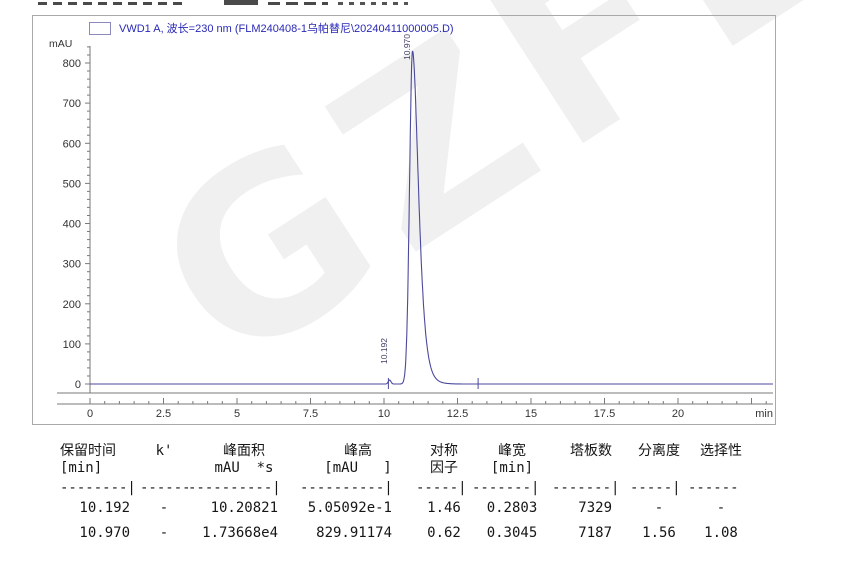 This screenshot has width=846, height=588. I want to click on peak-rt-label: 10.970, so click(407, 47).